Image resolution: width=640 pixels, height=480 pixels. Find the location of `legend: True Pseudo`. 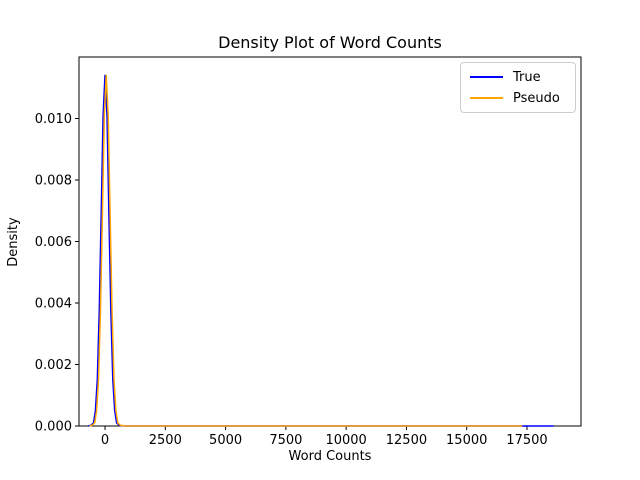

legend: True Pseudo is located at coordinates (518, 87).